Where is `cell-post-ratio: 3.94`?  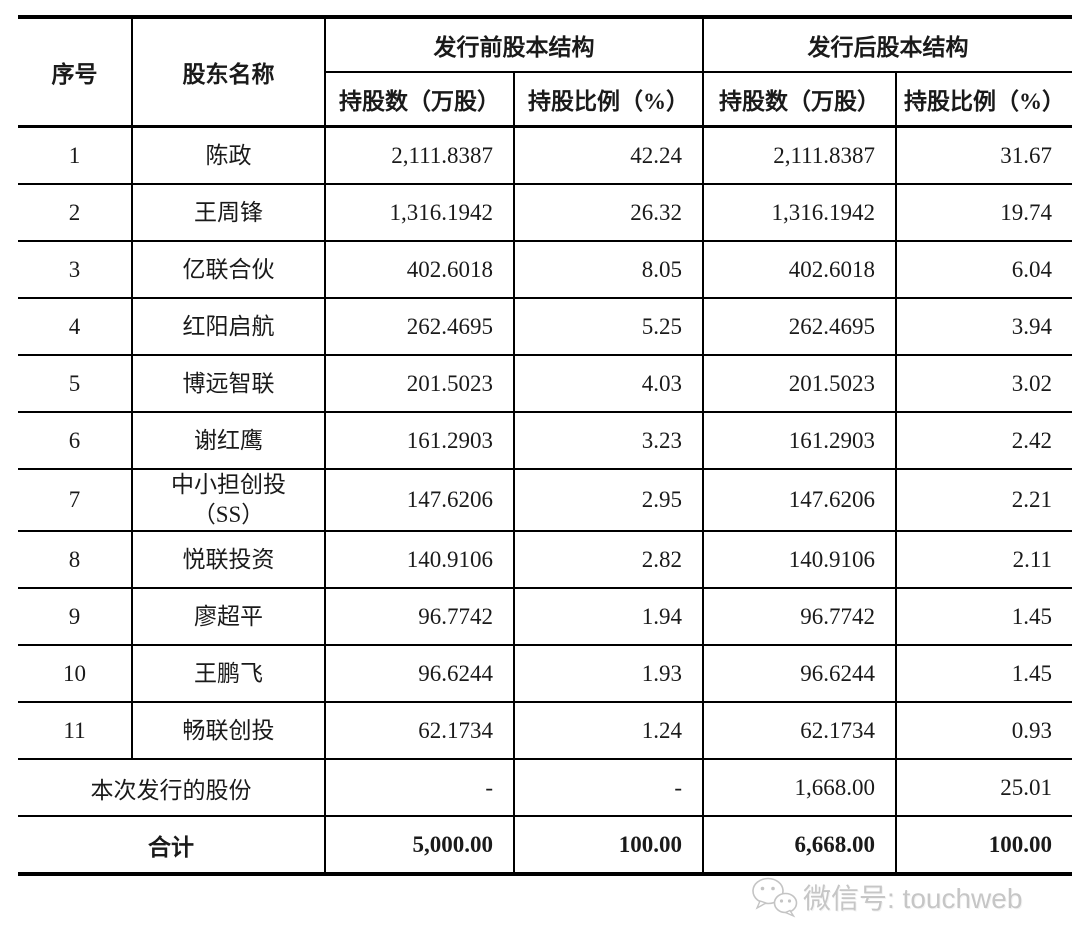 cell-post-ratio: 3.94 is located at coordinates (983, 326).